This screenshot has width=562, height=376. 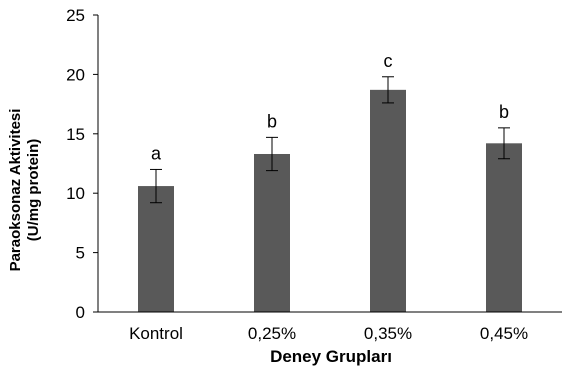 I want to click on x-axis-title: Deney Grupları, so click(x=331, y=356).